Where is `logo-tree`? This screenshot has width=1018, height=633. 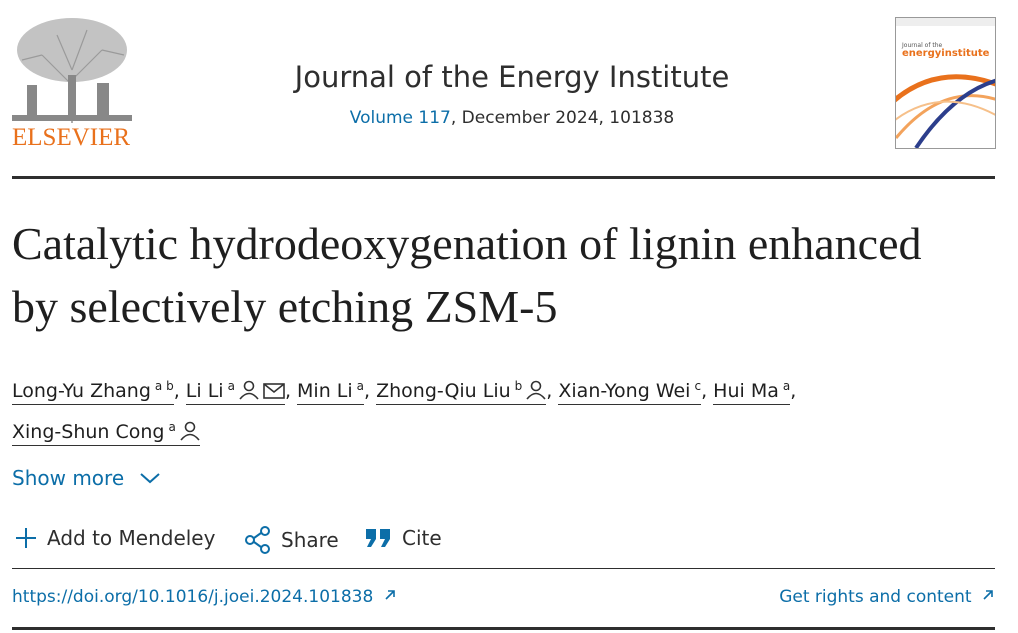 logo-tree is located at coordinates (72, 70).